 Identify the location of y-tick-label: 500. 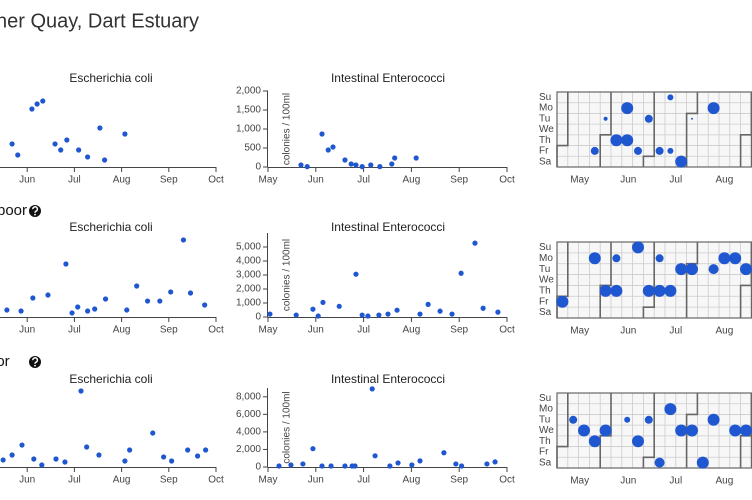
(252, 148).